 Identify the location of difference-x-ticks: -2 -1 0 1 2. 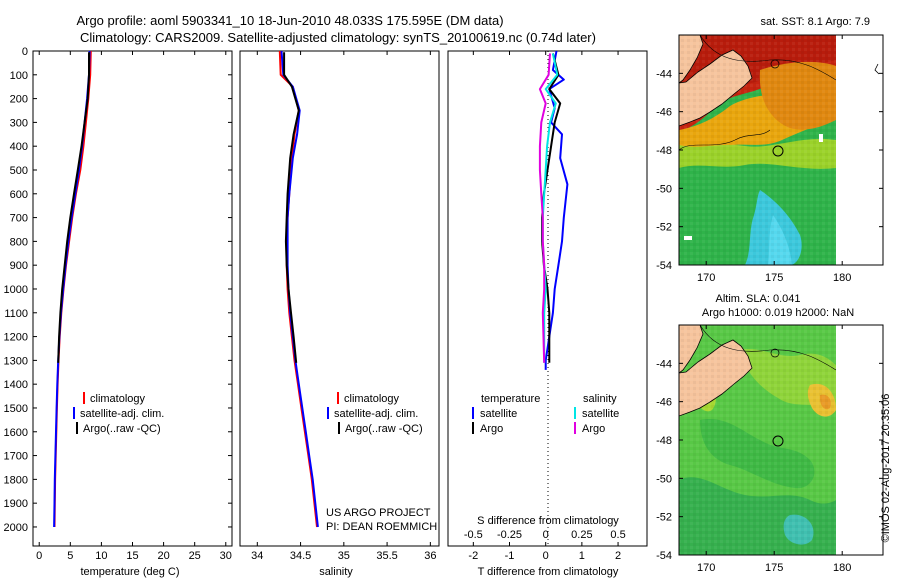
(544, 306).